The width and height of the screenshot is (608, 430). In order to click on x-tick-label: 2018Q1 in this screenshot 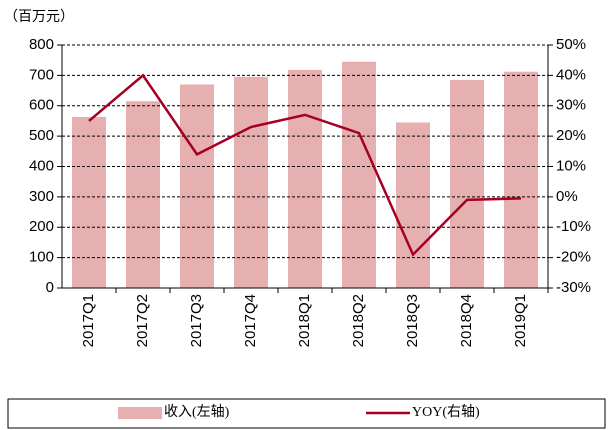, I will do `click(304, 320)`.